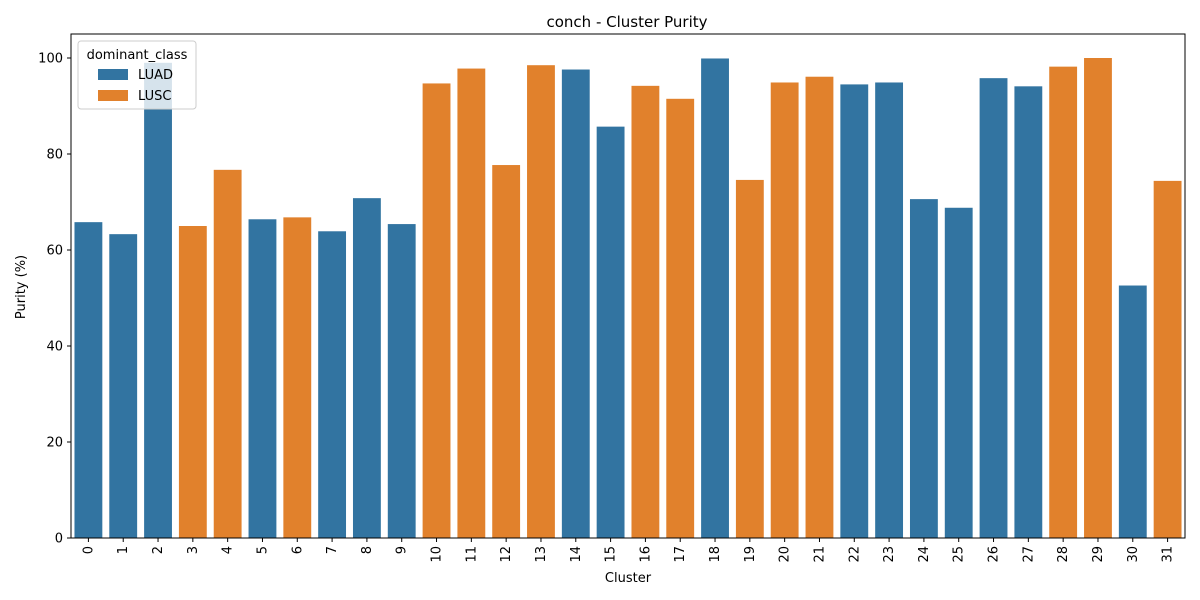 The height and width of the screenshot is (600, 1200). What do you see at coordinates (750, 554) in the screenshot?
I see `x-tick-label: 19` at bounding box center [750, 554].